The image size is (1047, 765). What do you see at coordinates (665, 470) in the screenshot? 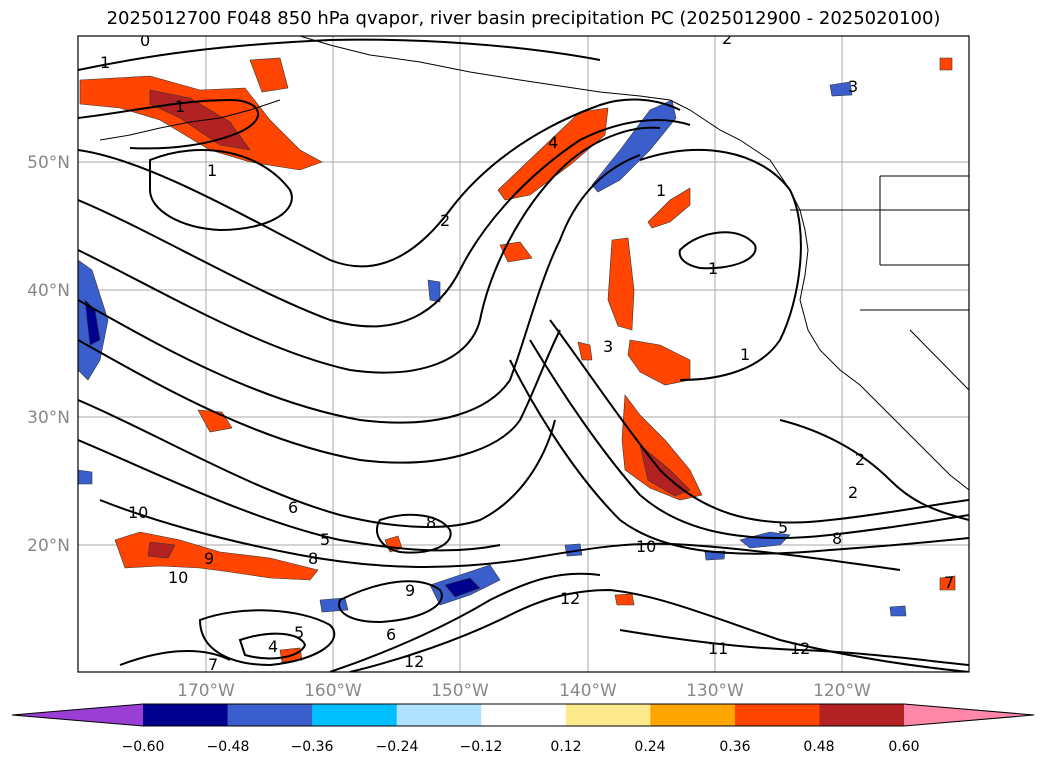
I see `shade-subtropical-core` at bounding box center [665, 470].